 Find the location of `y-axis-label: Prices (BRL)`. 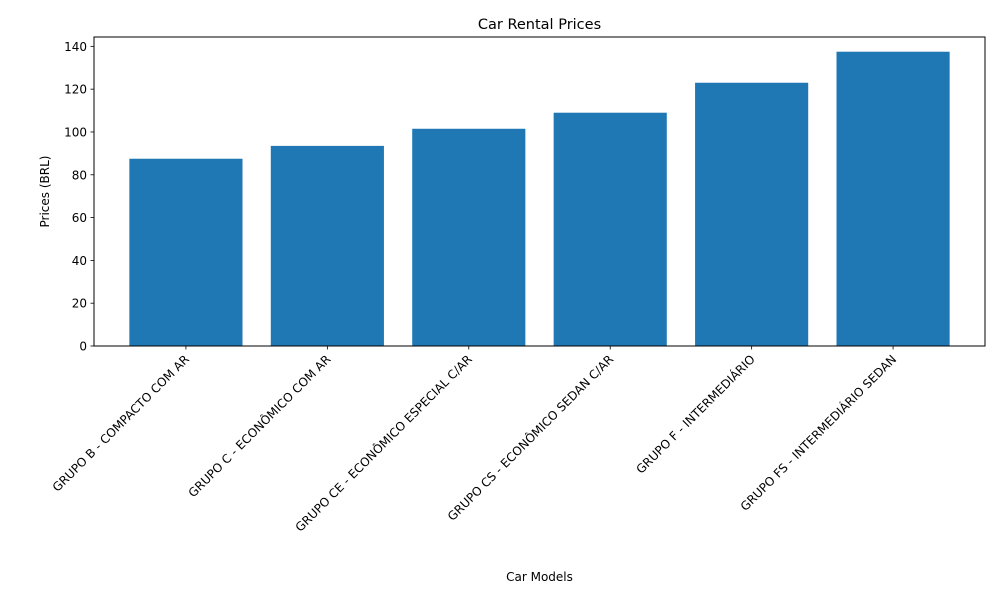

y-axis-label: Prices (BRL) is located at coordinates (45, 192).